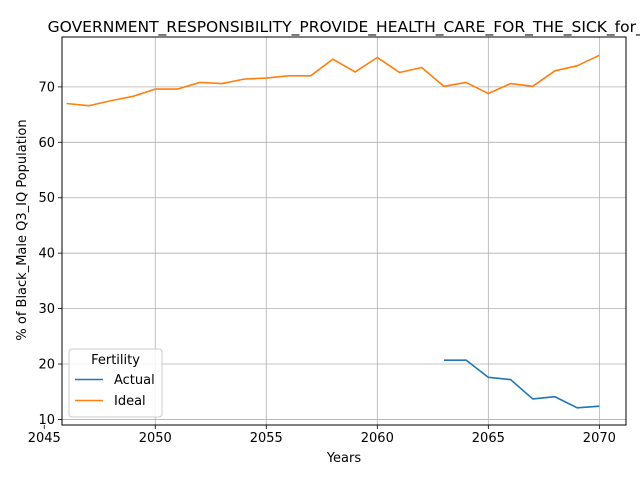 The width and height of the screenshot is (640, 480). Describe the element at coordinates (266, 438) in the screenshot. I see `x-tick-label: 2055` at that location.